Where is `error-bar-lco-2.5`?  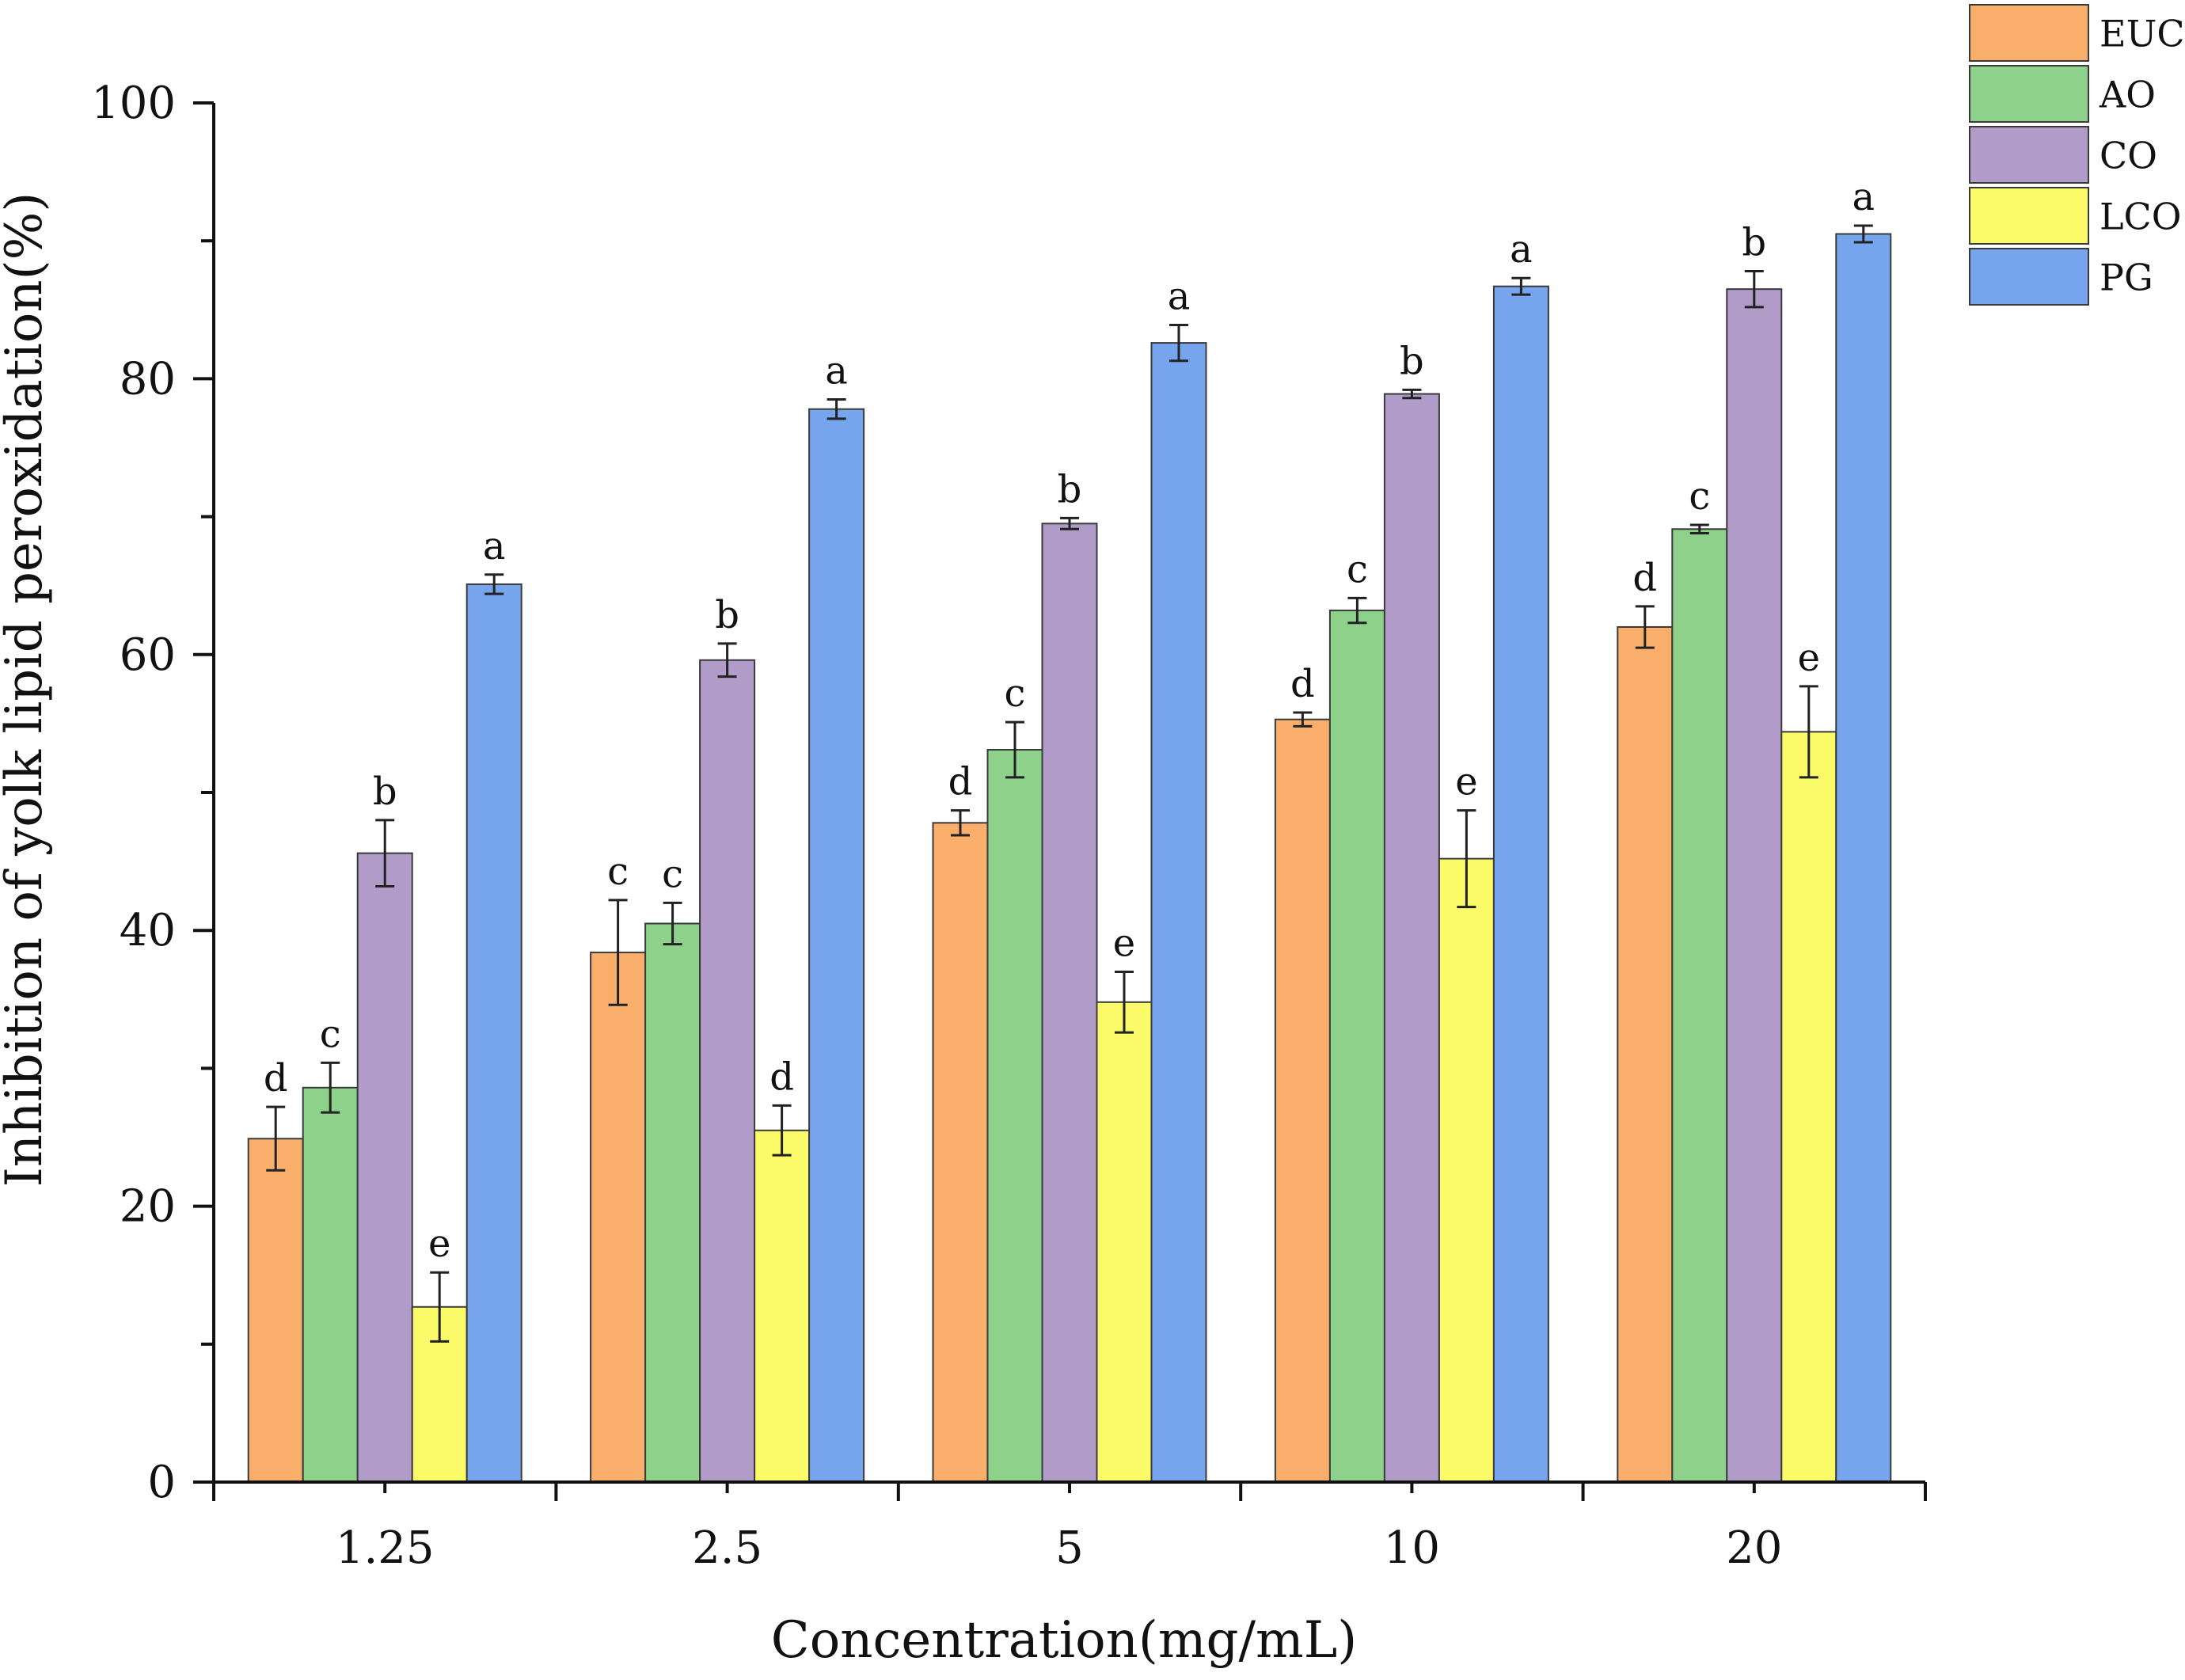
error-bar-lco-2.5 is located at coordinates (782, 1130).